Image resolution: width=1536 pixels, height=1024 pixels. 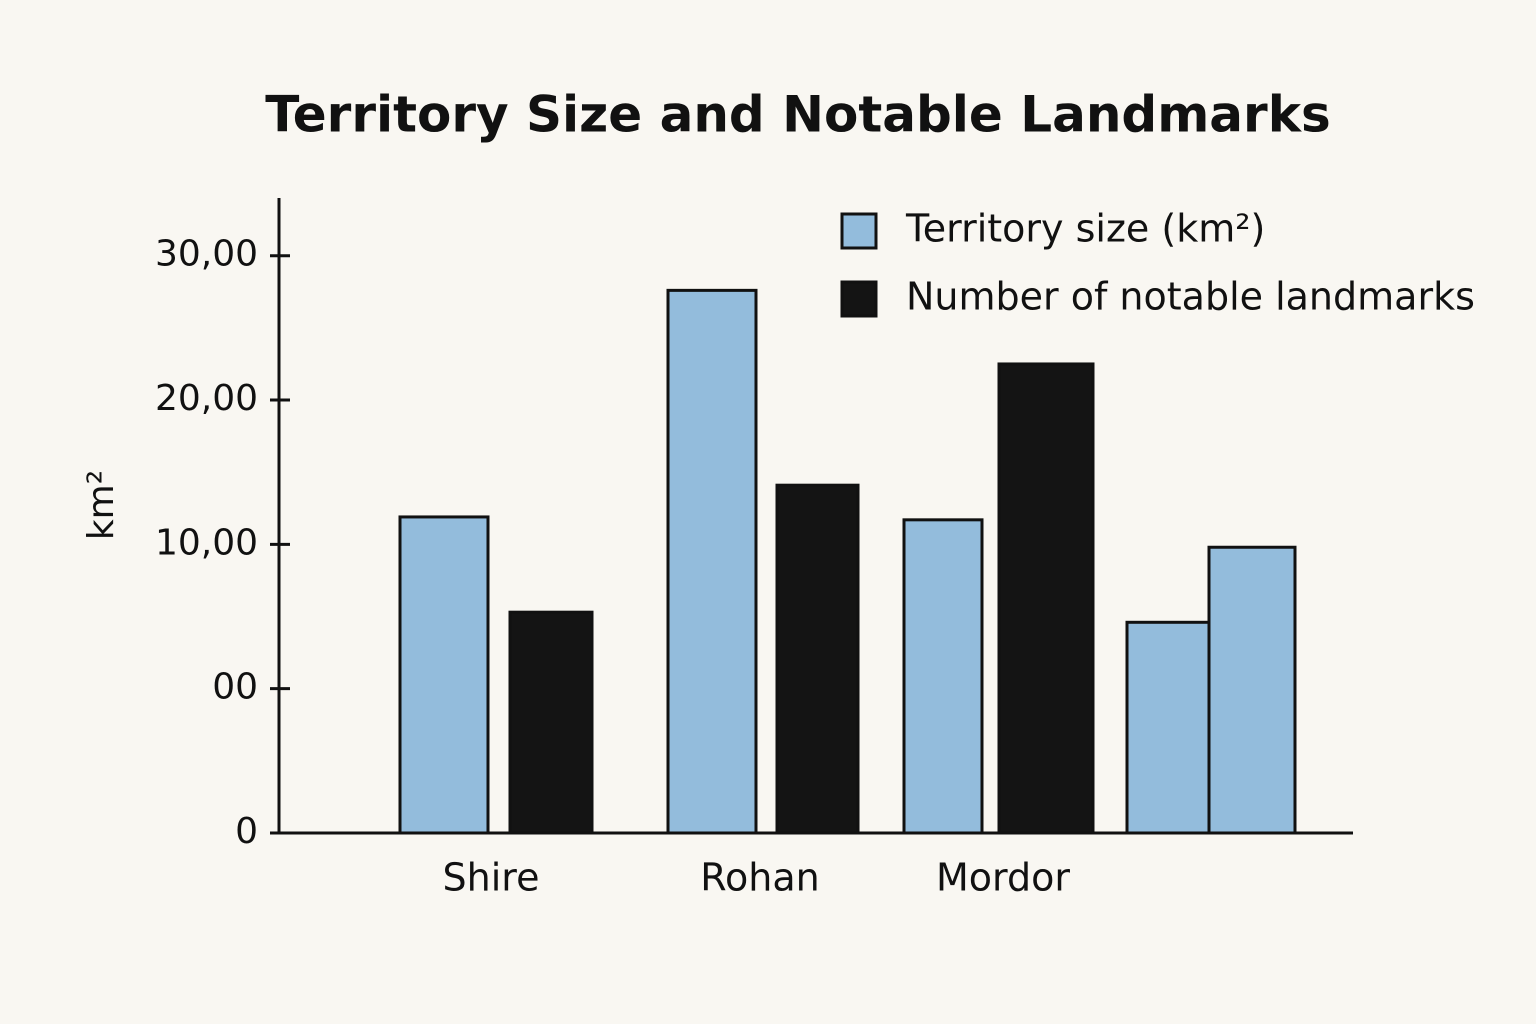 What do you see at coordinates (206, 398) in the screenshot?
I see `y-tick-label: 20,00` at bounding box center [206, 398].